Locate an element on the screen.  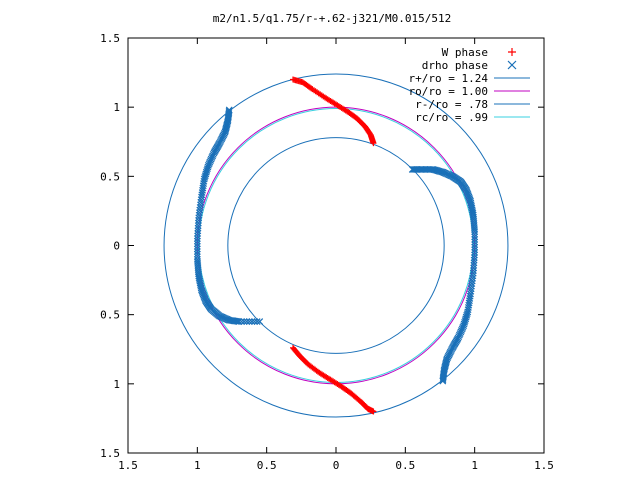
legend-label: W phase is located at coordinates (465, 52).